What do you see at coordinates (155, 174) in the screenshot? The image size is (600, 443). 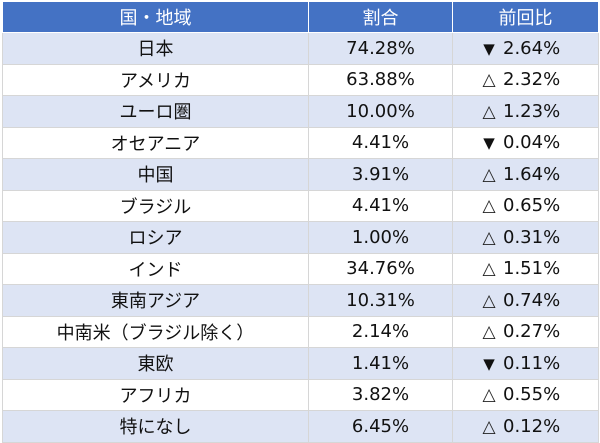 I see `region-cell: 中国` at bounding box center [155, 174].